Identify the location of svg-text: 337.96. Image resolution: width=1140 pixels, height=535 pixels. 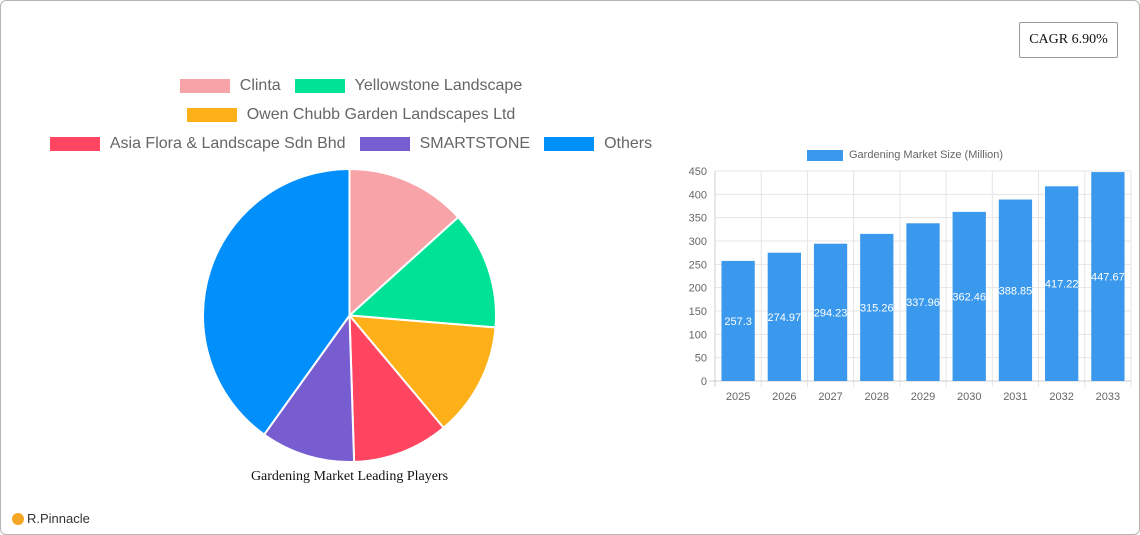
(923, 303).